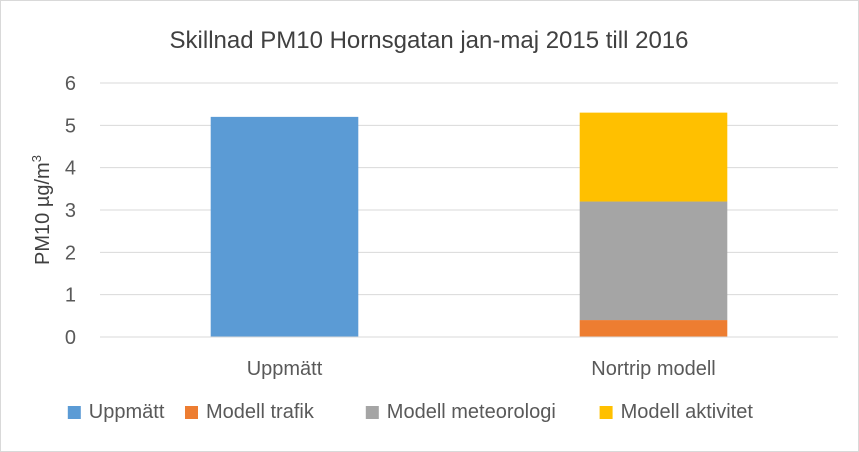 This screenshot has width=859, height=452. Describe the element at coordinates (127, 412) in the screenshot. I see `legend-label: Uppmätt` at that location.